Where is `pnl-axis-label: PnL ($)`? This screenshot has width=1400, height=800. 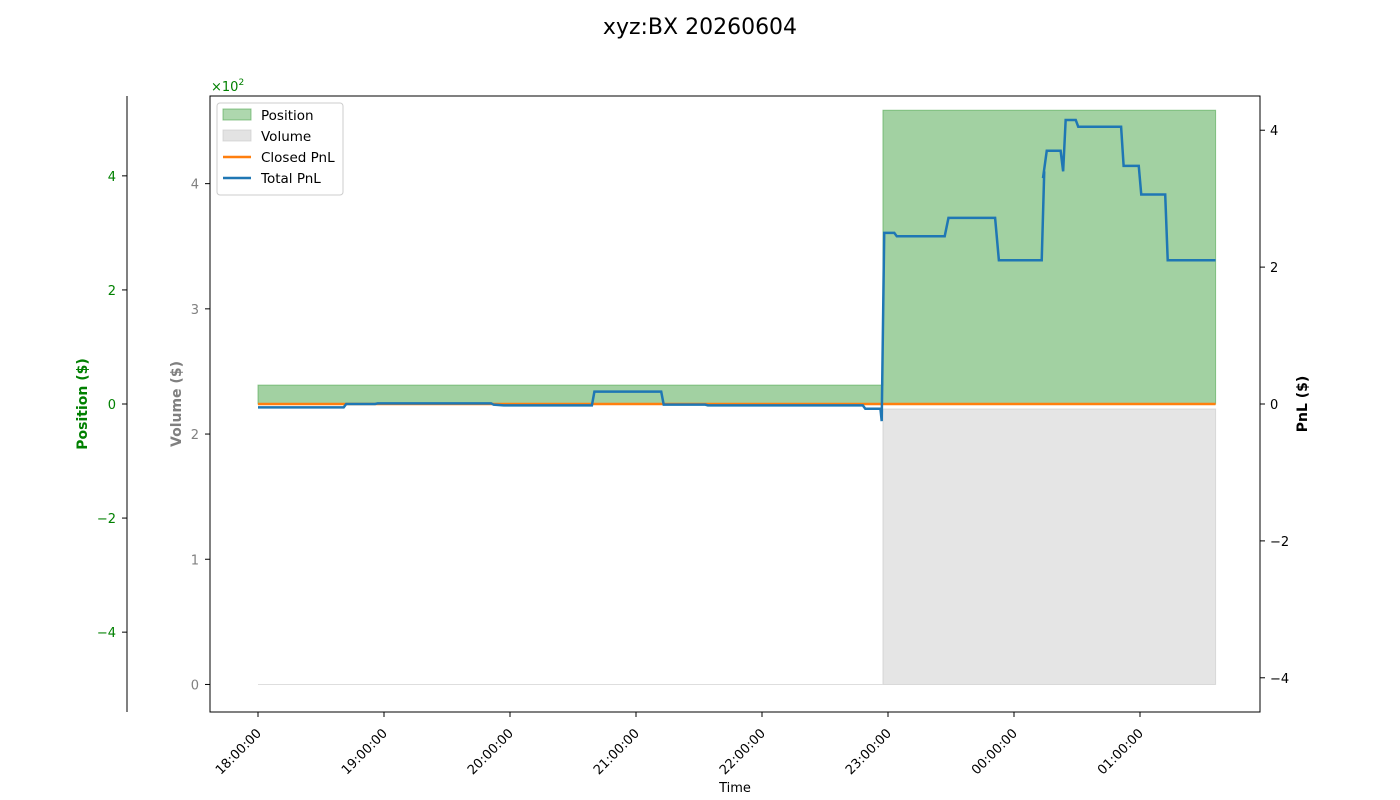
pnl-axis-label: PnL ($) is located at coordinates (1303, 404).